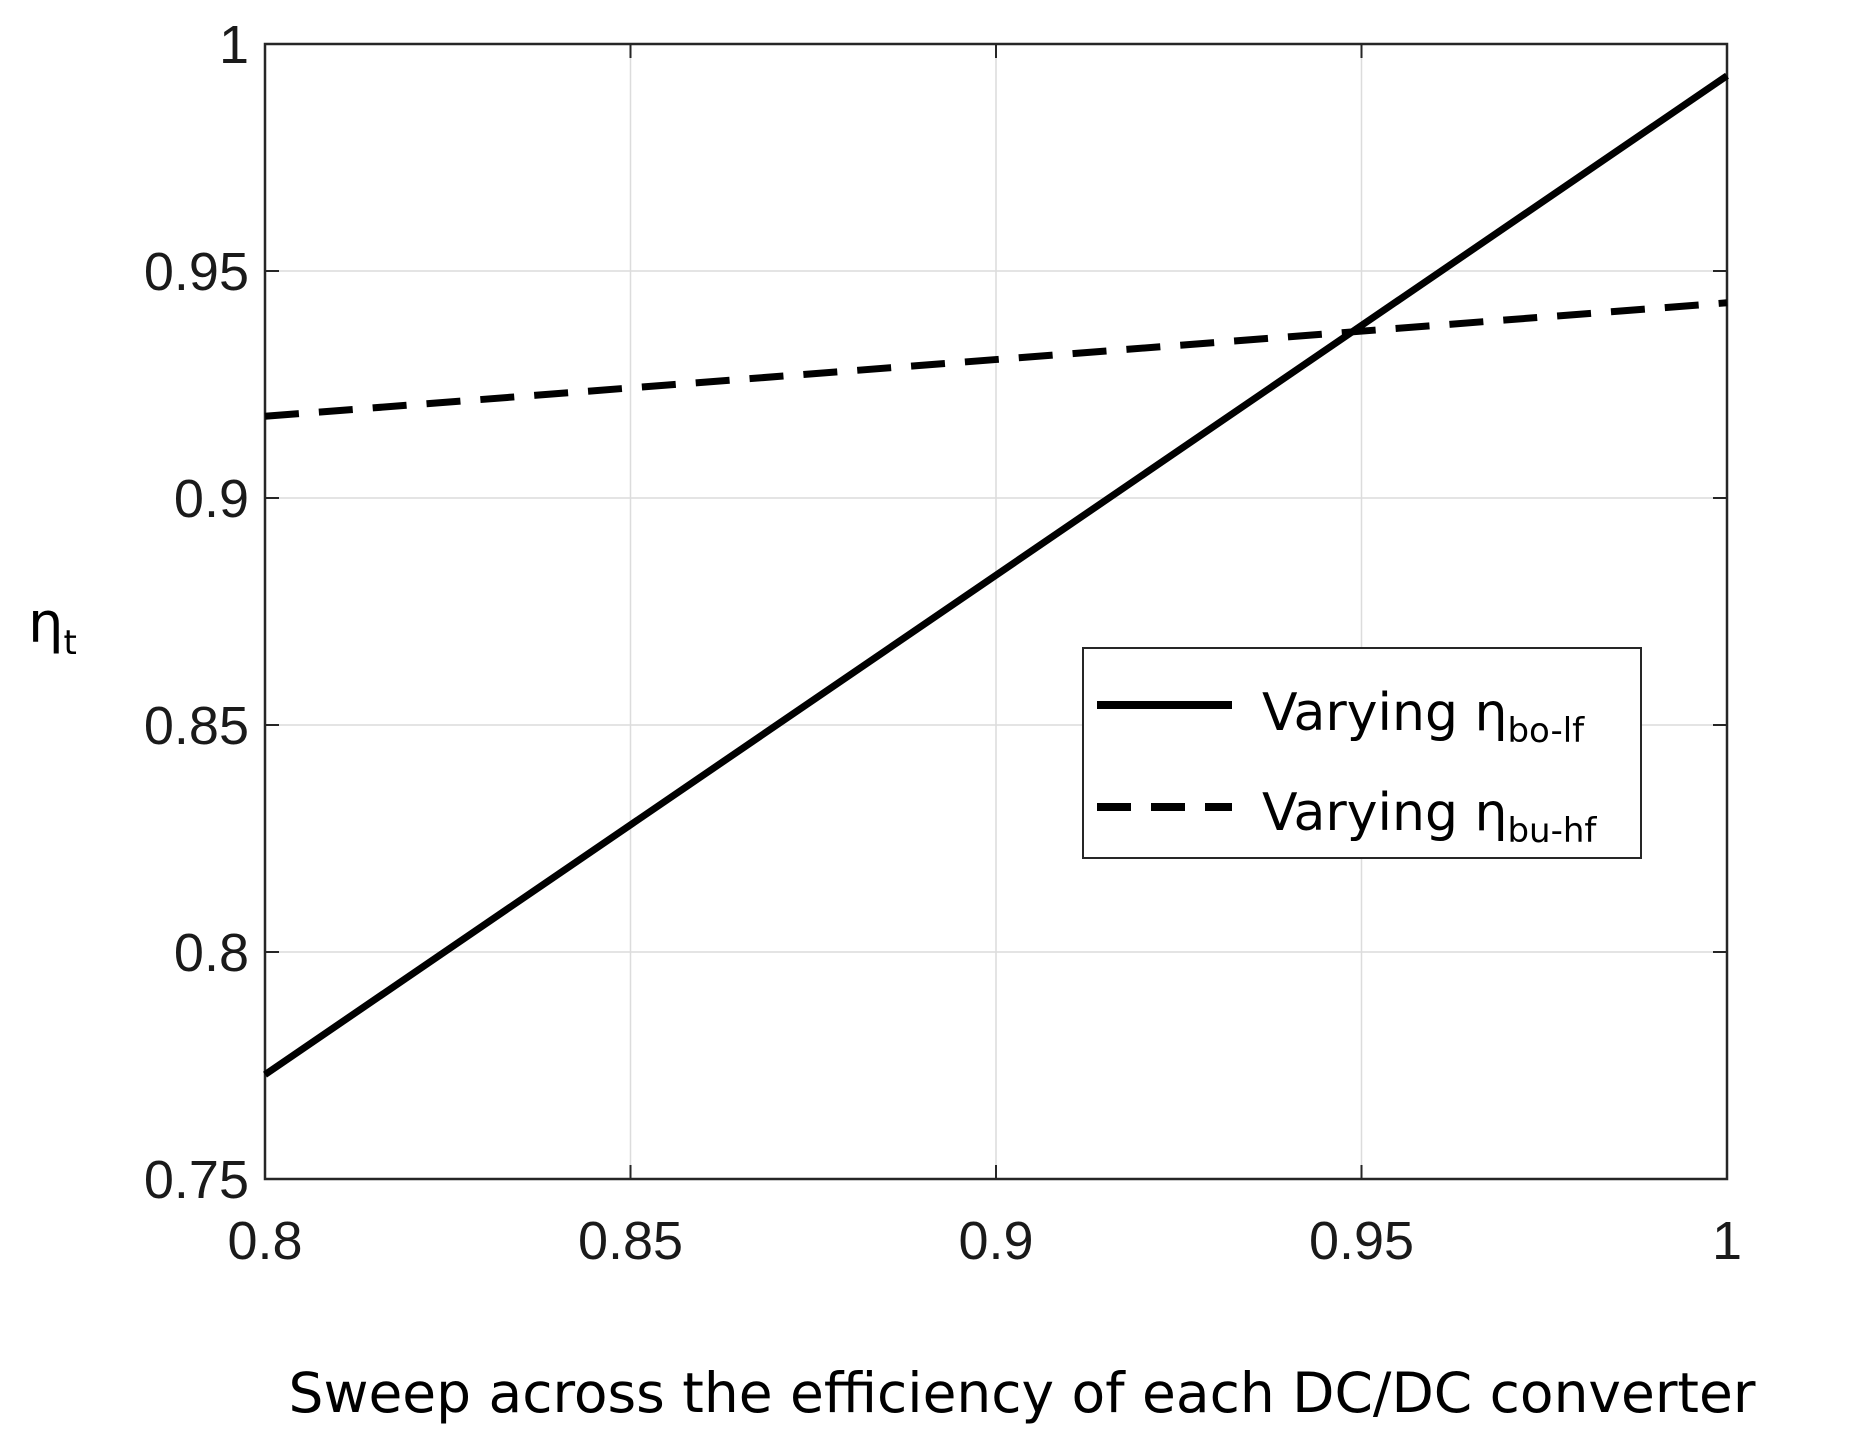  What do you see at coordinates (1546, 731) in the screenshot?
I see `legend-label-solid-sub: bo-lf` at bounding box center [1546, 731].